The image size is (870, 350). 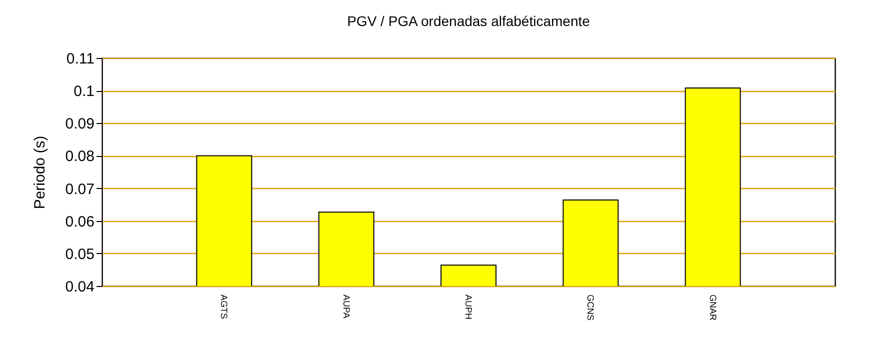 What do you see at coordinates (346, 306) in the screenshot?
I see `x-tick-label: AUPA` at bounding box center [346, 306].